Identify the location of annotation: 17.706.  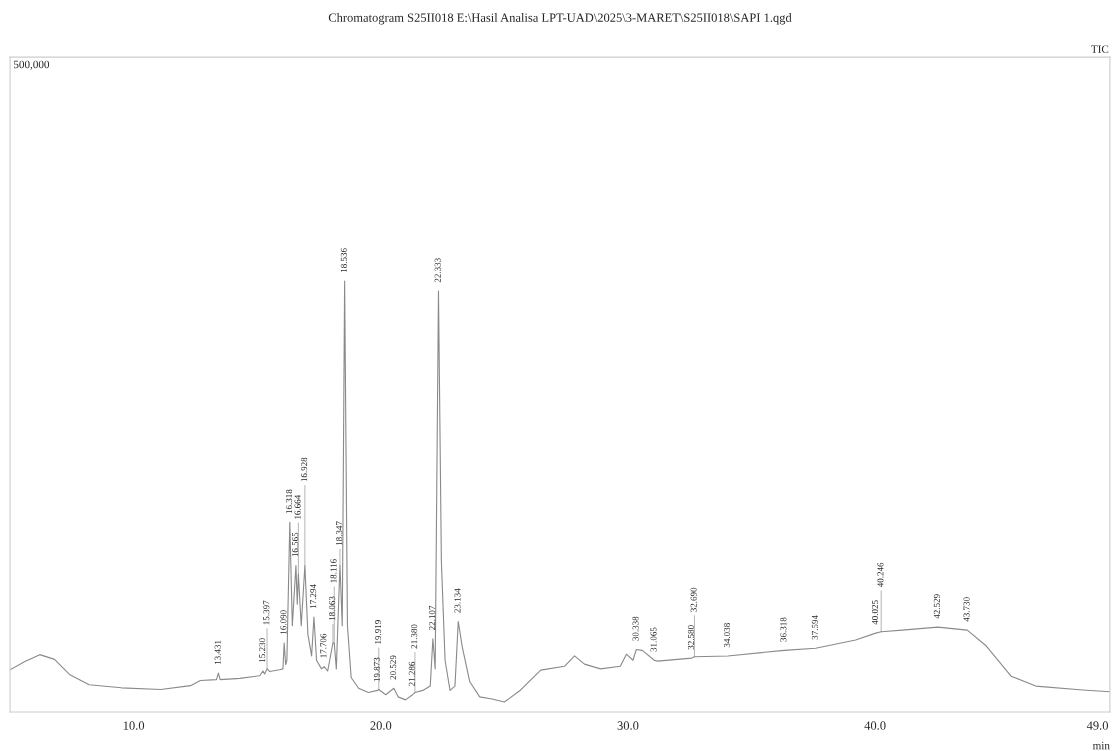
(323, 645).